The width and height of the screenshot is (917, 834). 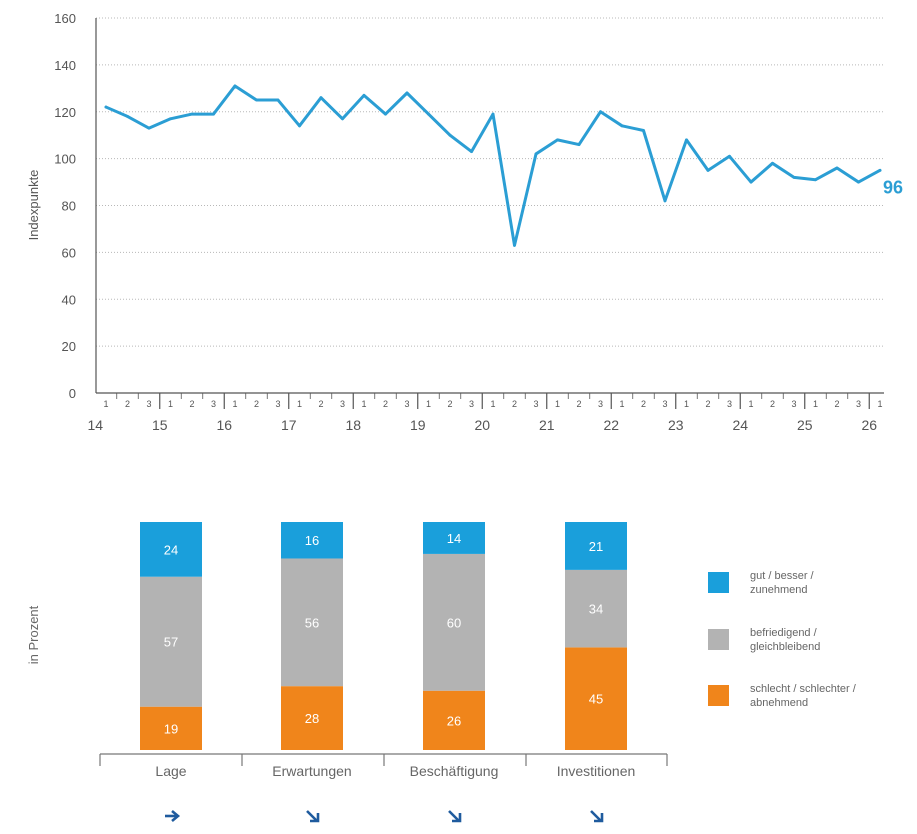 I want to click on legend-label-line1: schlecht / schlechter /, so click(x=803, y=689).